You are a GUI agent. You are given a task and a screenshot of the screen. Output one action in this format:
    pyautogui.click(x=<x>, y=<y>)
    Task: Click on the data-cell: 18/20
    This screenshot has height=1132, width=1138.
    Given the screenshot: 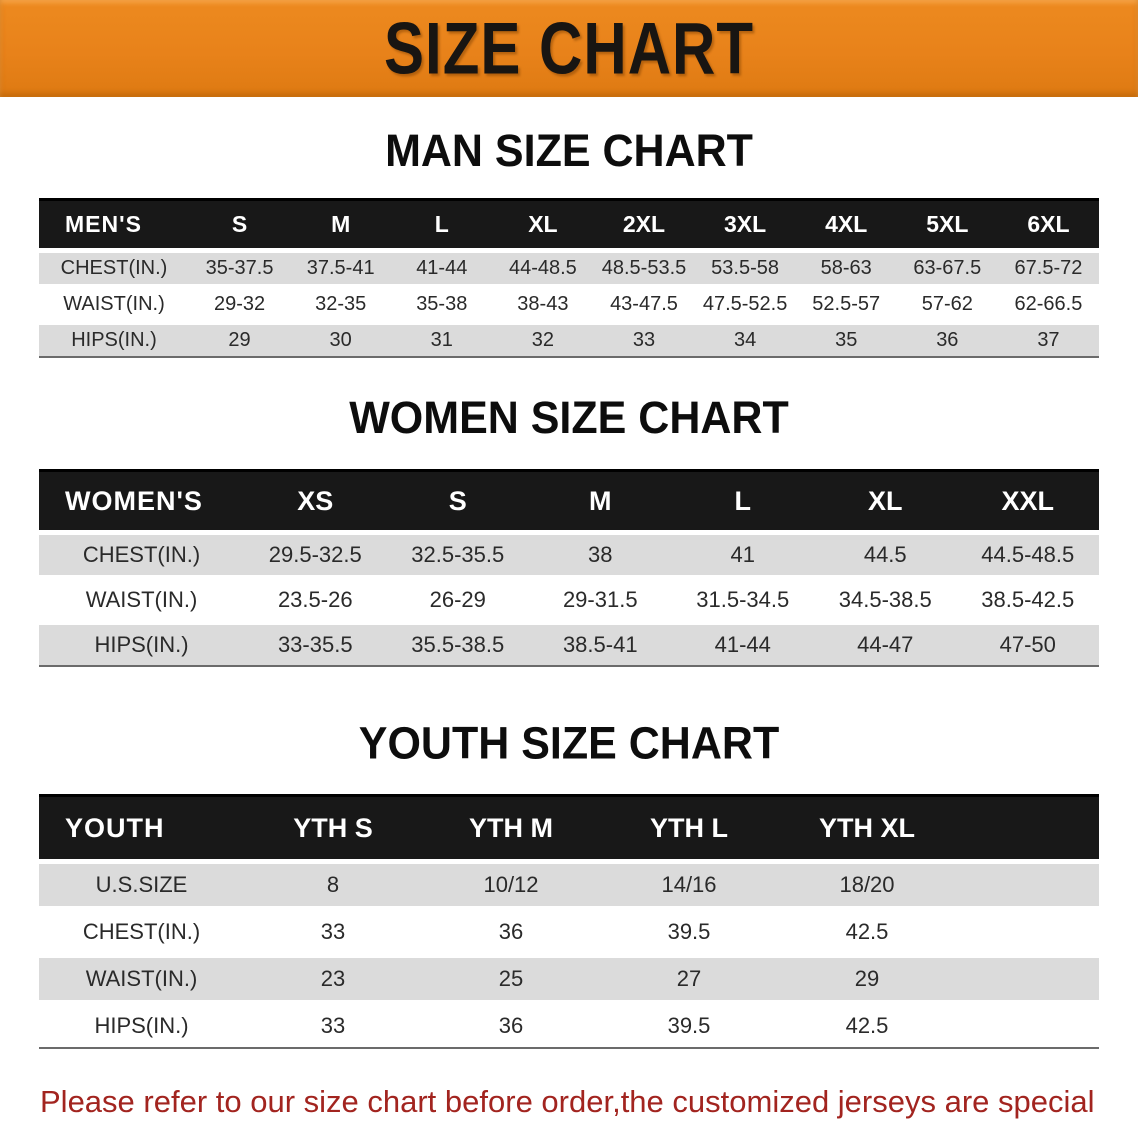 What is the action you would take?
    pyautogui.click(x=867, y=884)
    